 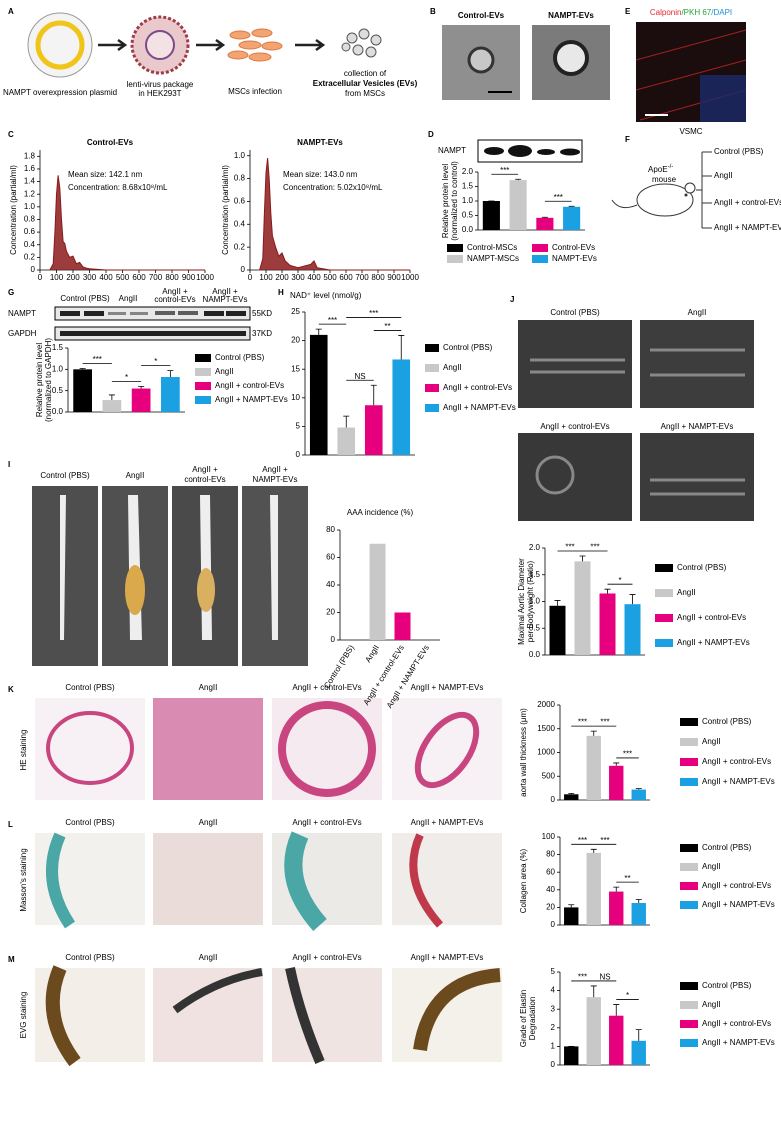 What do you see at coordinates (268, 1016) in the screenshot?
I see `evg-sections` at bounding box center [268, 1016].